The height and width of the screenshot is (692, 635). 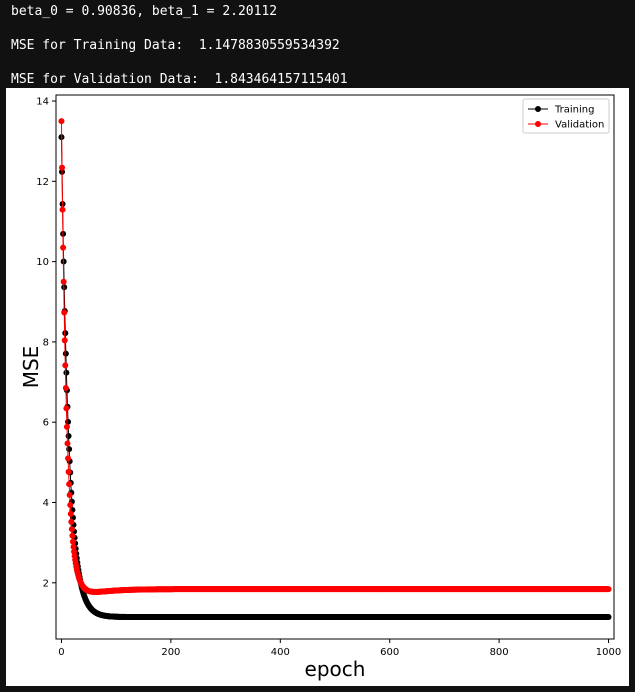 What do you see at coordinates (335, 669) in the screenshot?
I see `x-axis-label: epoch` at bounding box center [335, 669].